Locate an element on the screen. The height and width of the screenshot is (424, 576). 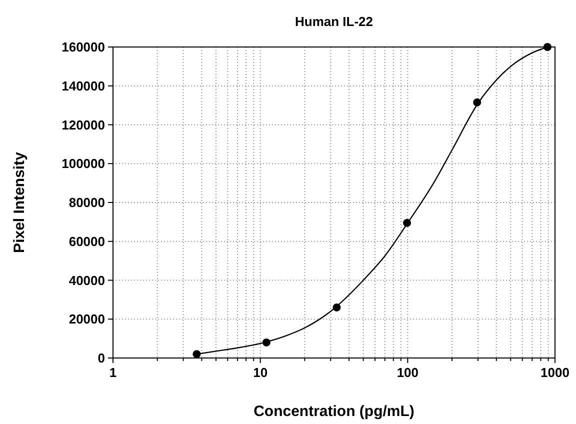
x-tick-label: 1 is located at coordinates (113, 372).